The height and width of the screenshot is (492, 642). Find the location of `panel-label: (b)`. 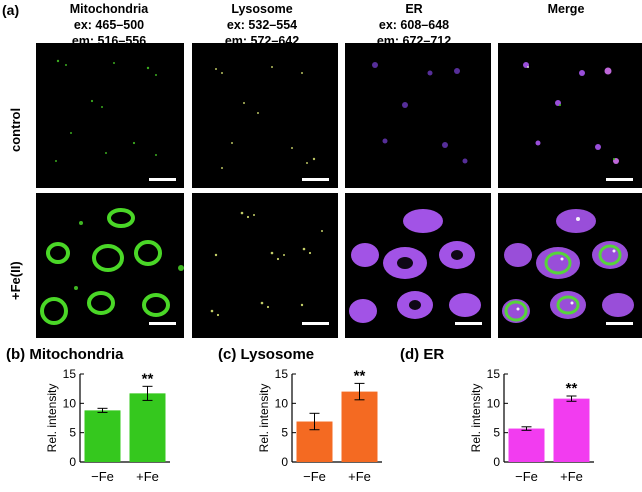

panel-label: (b) is located at coordinates (16, 354).